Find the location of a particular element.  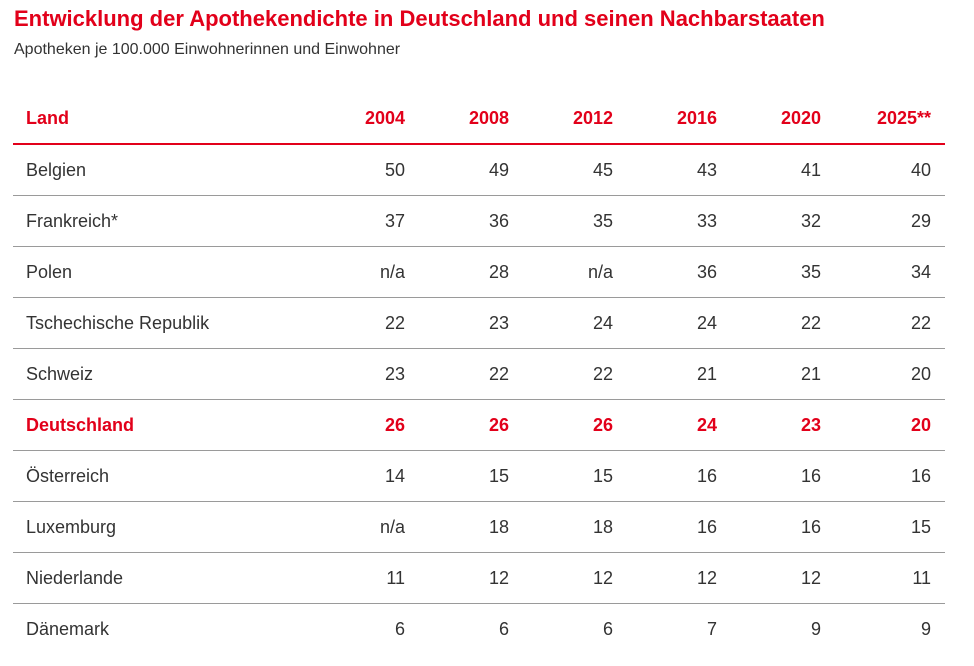

column-header-2025: 2025** is located at coordinates (889, 119).